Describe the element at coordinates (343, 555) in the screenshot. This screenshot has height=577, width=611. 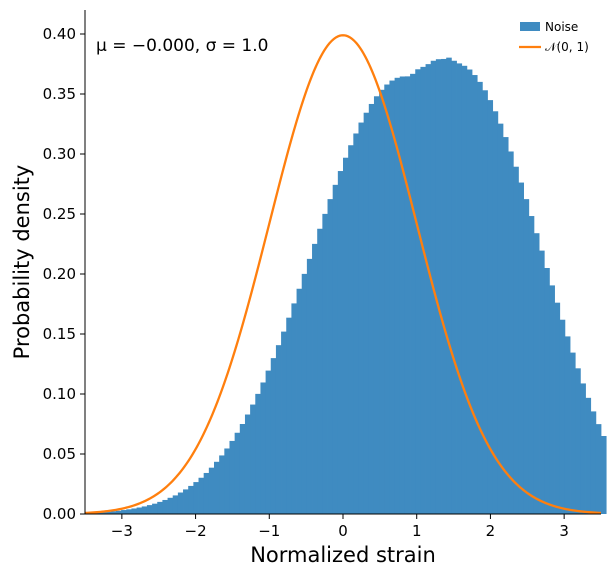
I see `x-axis-title: Normalized strain` at that location.